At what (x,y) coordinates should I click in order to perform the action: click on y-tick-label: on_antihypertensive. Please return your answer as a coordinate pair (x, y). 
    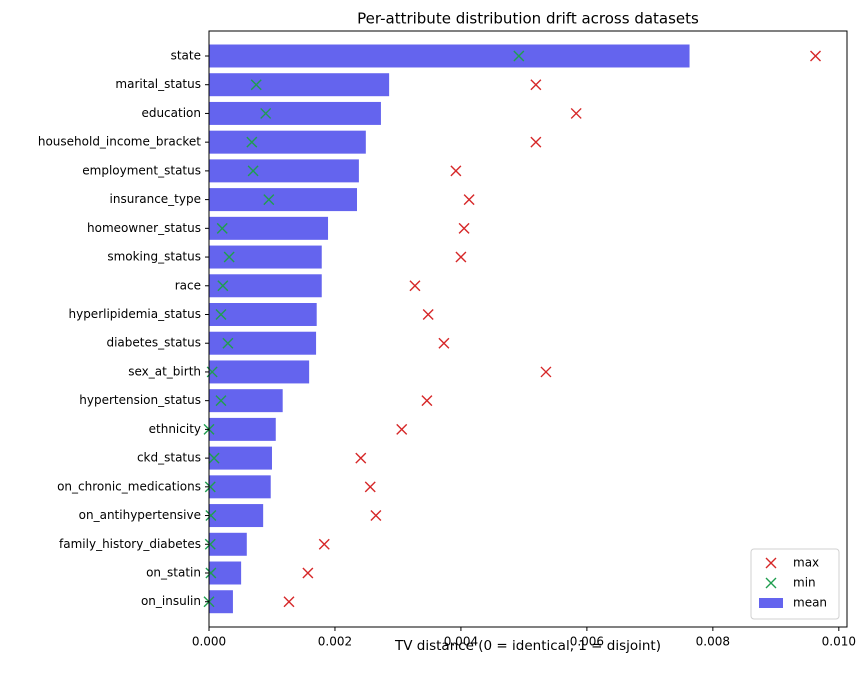
    Looking at the image, I should click on (140, 515).